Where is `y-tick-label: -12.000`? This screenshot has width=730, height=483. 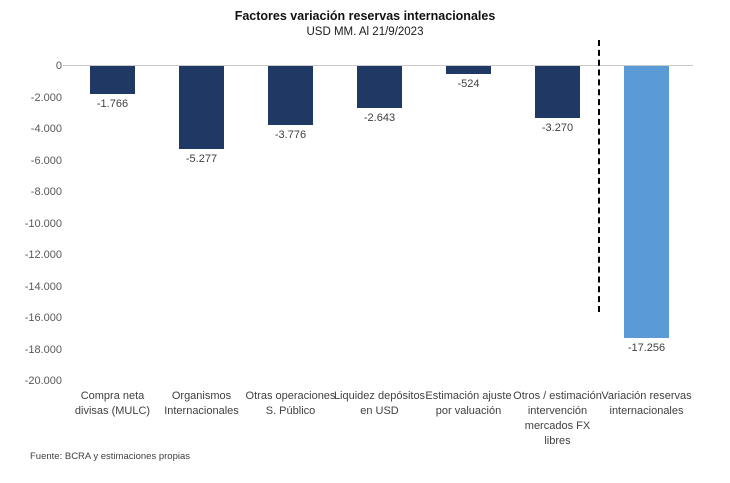
y-tick-label: -12.000 is located at coordinates (43, 255).